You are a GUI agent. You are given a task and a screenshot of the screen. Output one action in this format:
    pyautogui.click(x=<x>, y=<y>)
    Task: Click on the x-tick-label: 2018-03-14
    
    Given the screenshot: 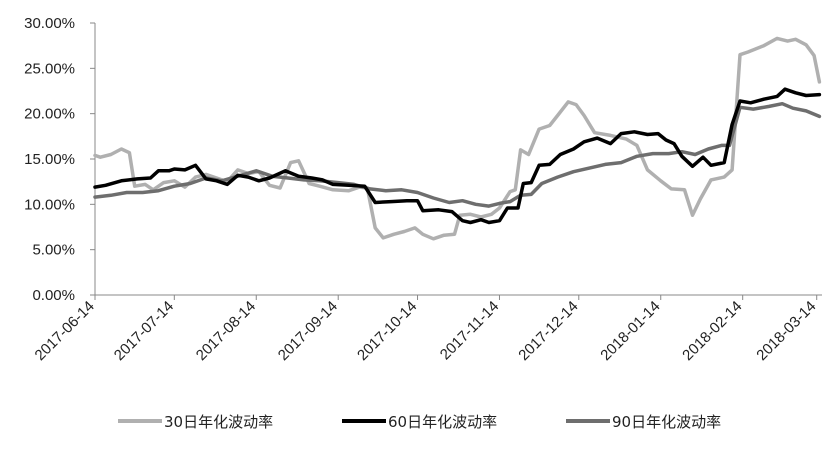 What is the action you would take?
    pyautogui.click(x=786, y=331)
    